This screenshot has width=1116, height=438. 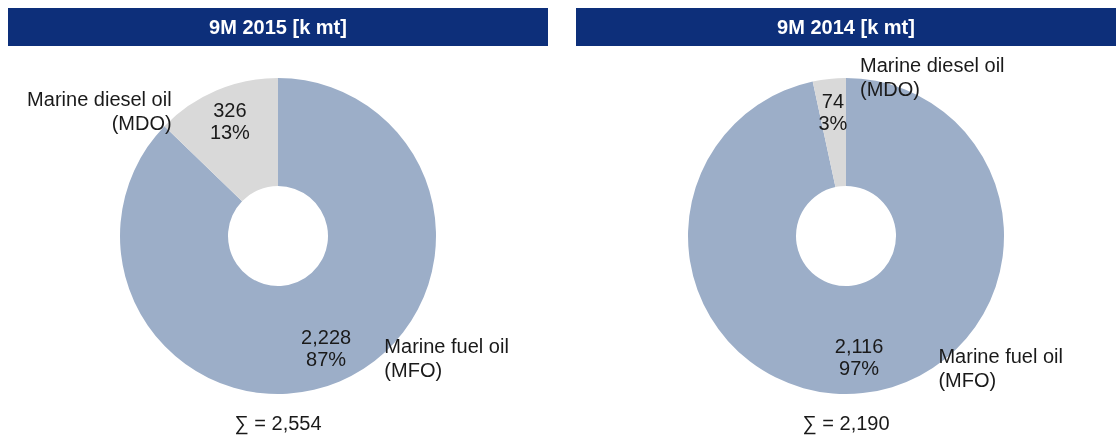 What do you see at coordinates (846, 423) in the screenshot?
I see `text: ∑ = 2,190` at bounding box center [846, 423].